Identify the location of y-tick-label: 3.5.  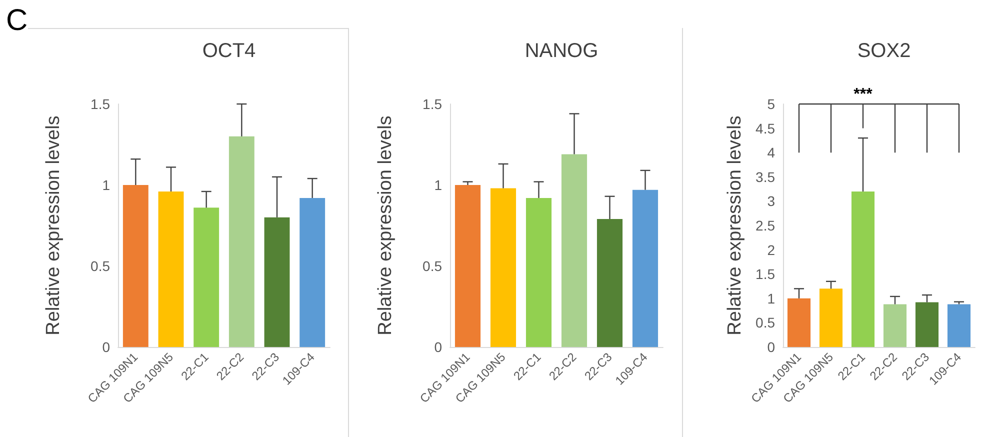
(766, 176).